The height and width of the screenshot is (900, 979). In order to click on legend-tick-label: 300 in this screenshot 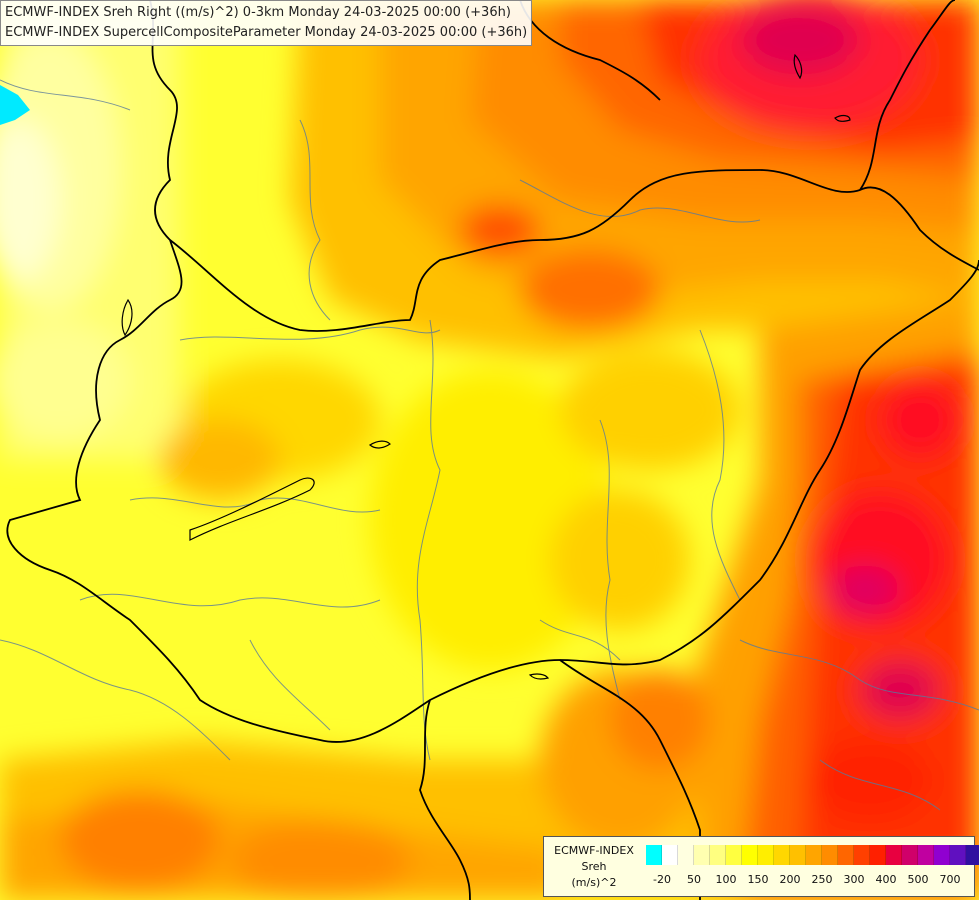, I will do `click(854, 879)`.